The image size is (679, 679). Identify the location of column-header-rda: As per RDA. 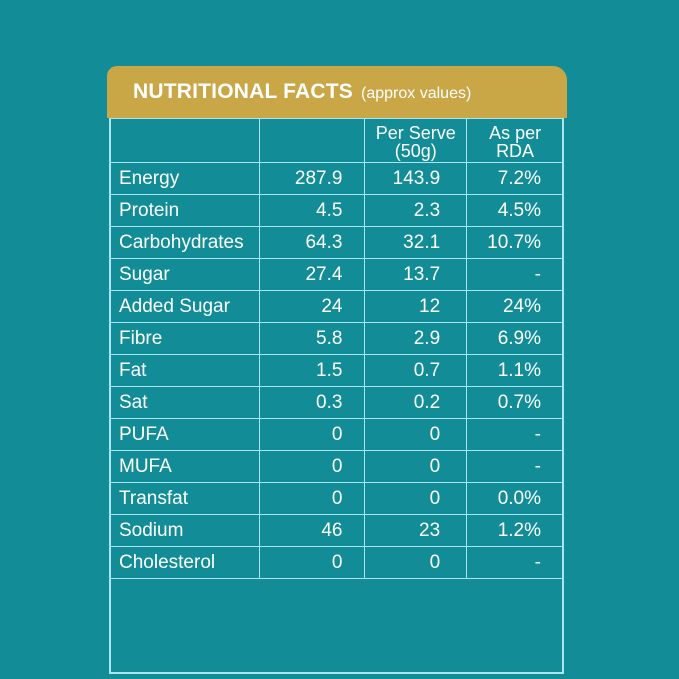
(515, 140).